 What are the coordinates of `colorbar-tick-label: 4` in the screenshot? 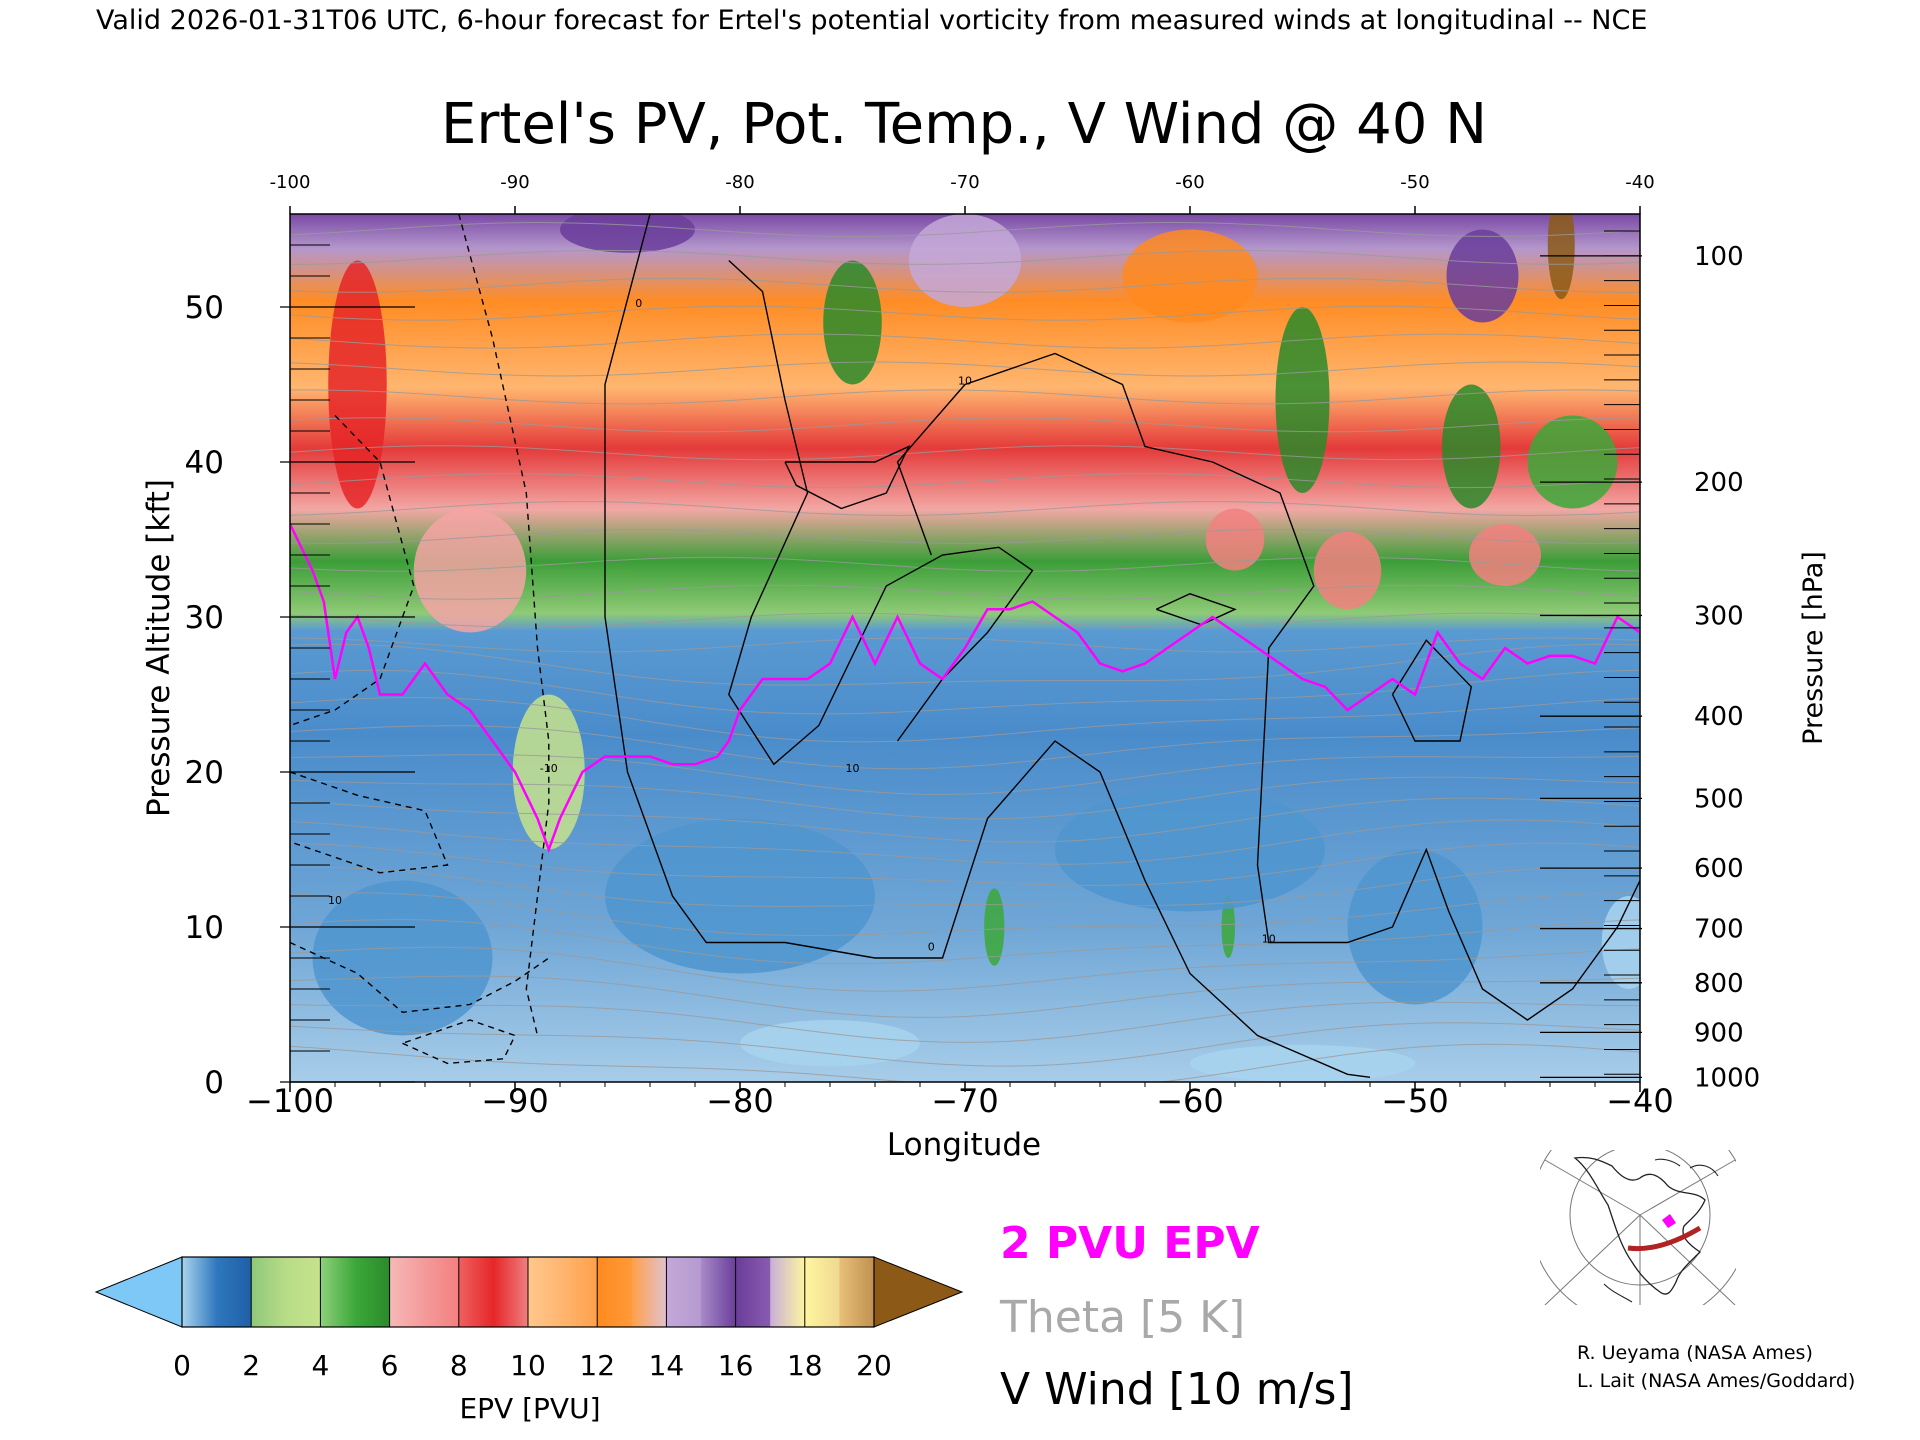 It's located at (320, 1365).